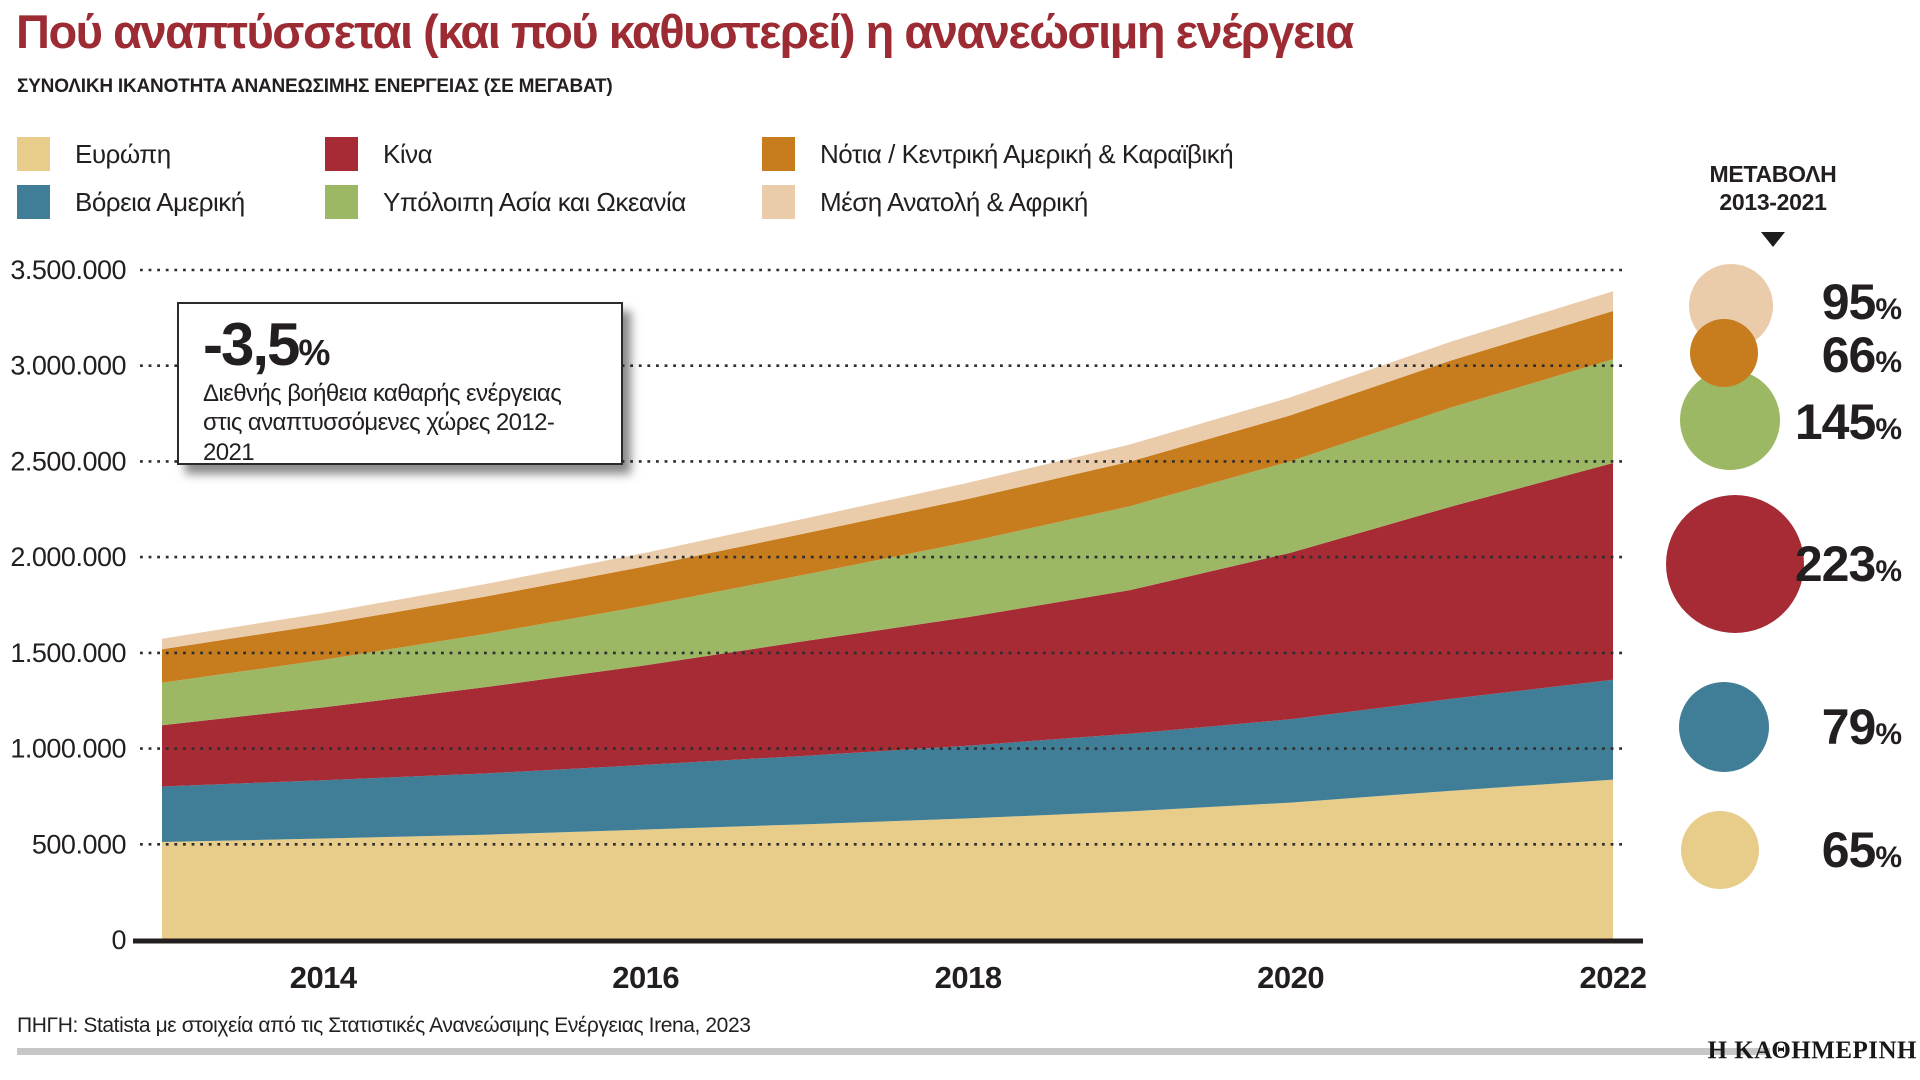  Describe the element at coordinates (314, 352) in the screenshot. I see `annotation-percent-sign: %` at that location.